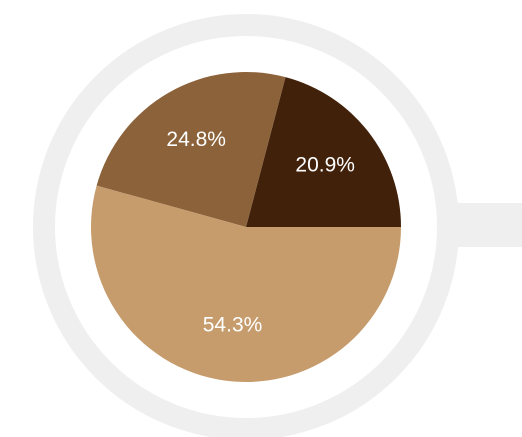 Image resolution: width=522 pixels, height=437 pixels. I want to click on pie-slice-label-2: 24.8%, so click(196, 139).